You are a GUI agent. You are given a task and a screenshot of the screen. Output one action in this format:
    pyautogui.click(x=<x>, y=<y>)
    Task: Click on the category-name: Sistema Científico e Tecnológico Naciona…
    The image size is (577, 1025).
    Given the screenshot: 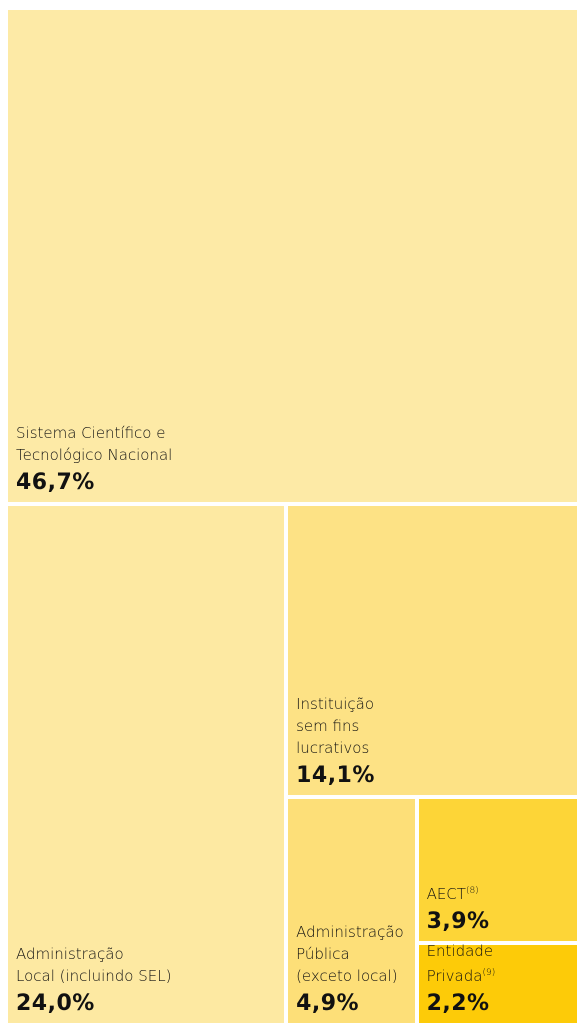 What is the action you would take?
    pyautogui.click(x=94, y=443)
    